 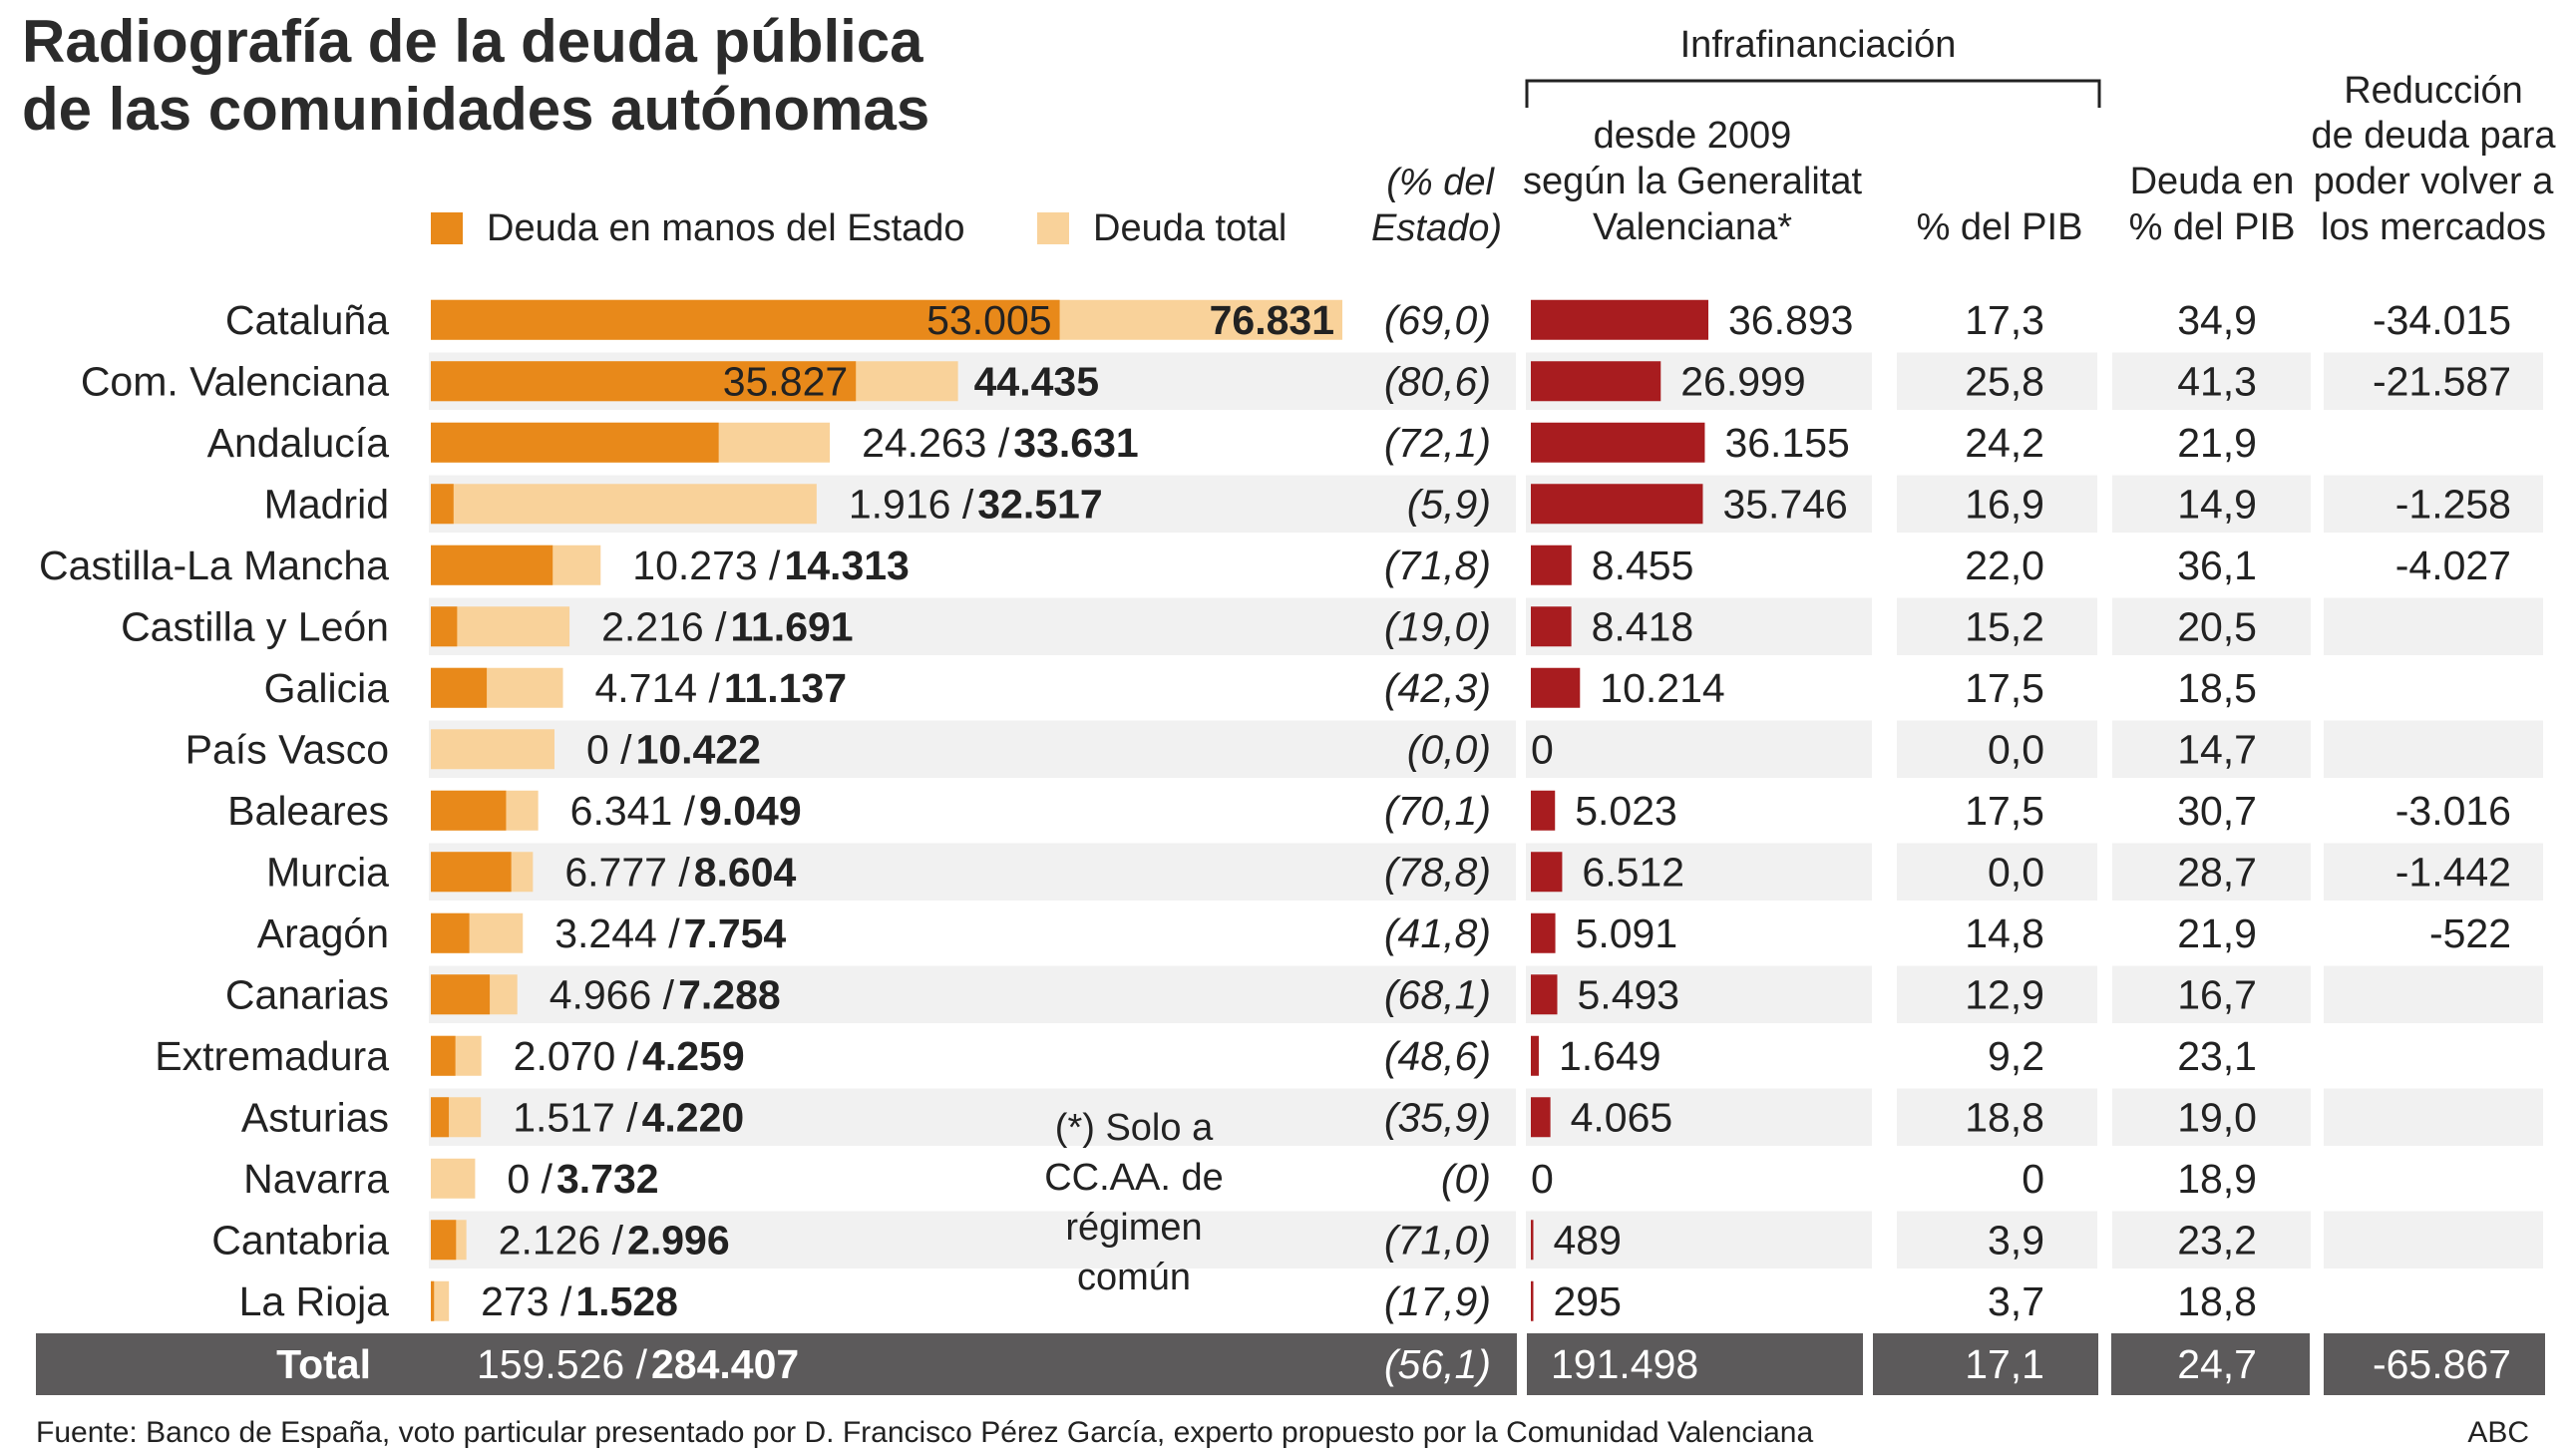 I want to click on header-infra-2: según la Generalitat, so click(x=1693, y=182).